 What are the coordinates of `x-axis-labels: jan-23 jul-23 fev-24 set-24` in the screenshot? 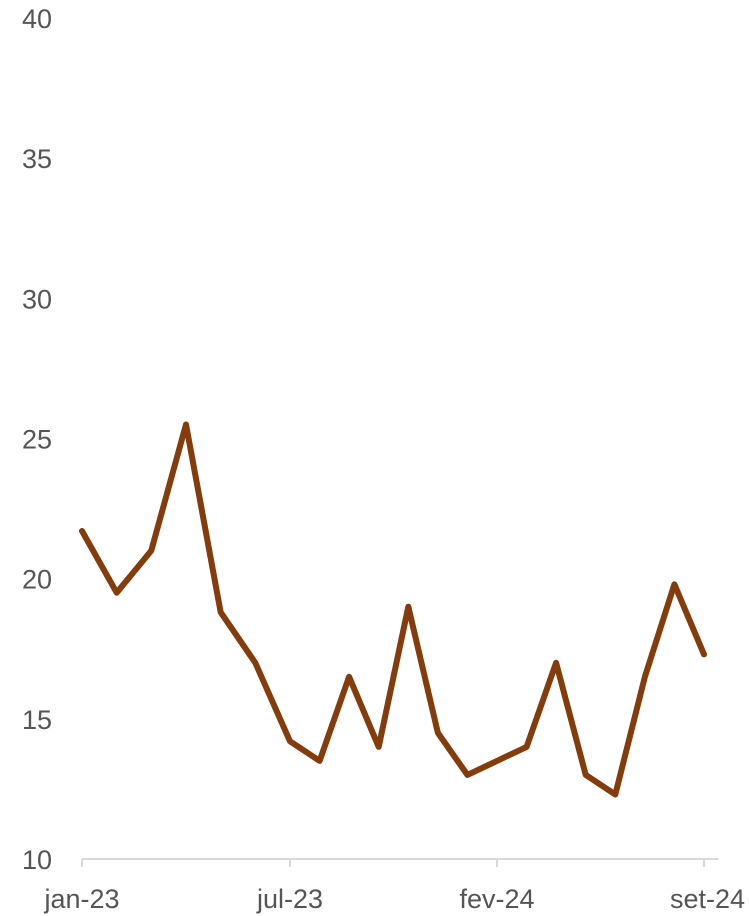 It's located at (394, 899).